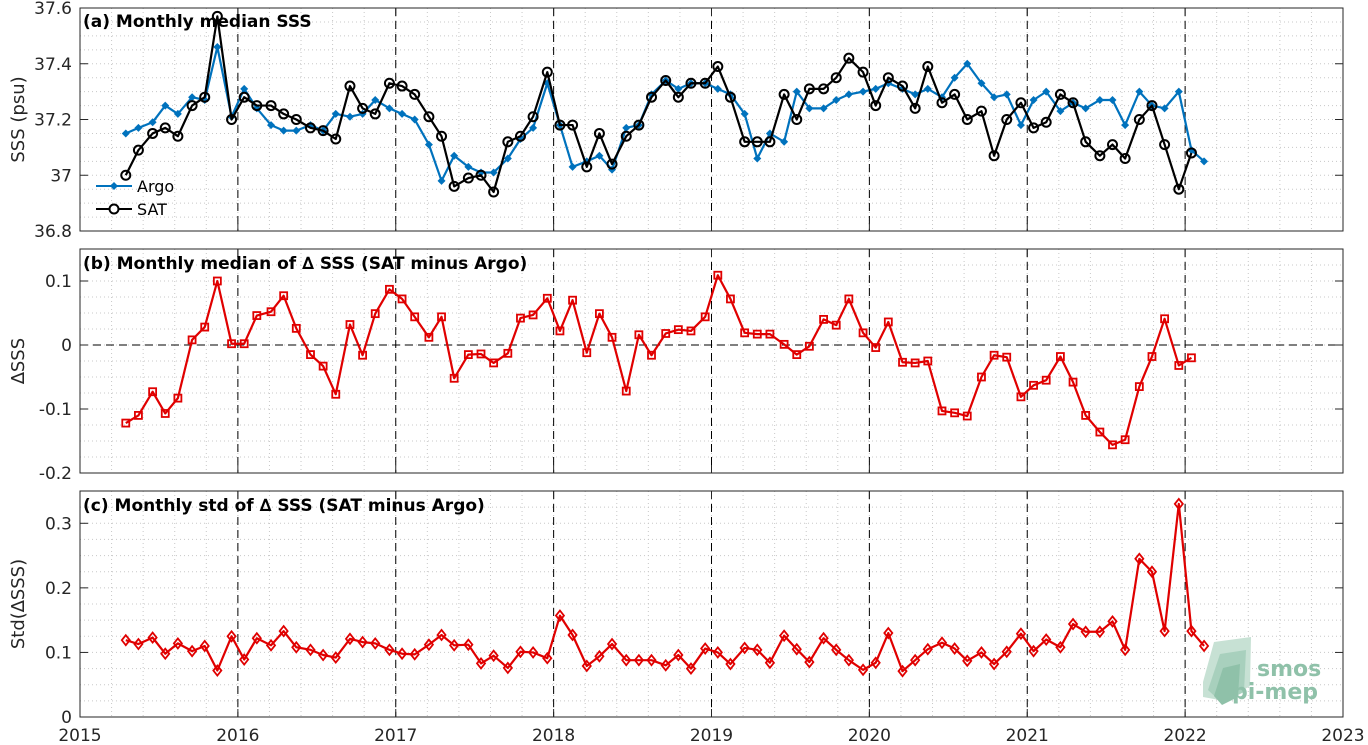 The height and width of the screenshot is (745, 1368). Describe the element at coordinates (395, 735) in the screenshot. I see `x-tick-label: 2017` at that location.